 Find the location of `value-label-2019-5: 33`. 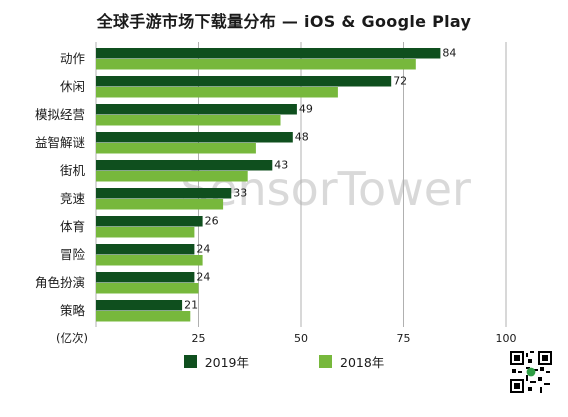

value-label-2019-5: 33 is located at coordinates (240, 193).